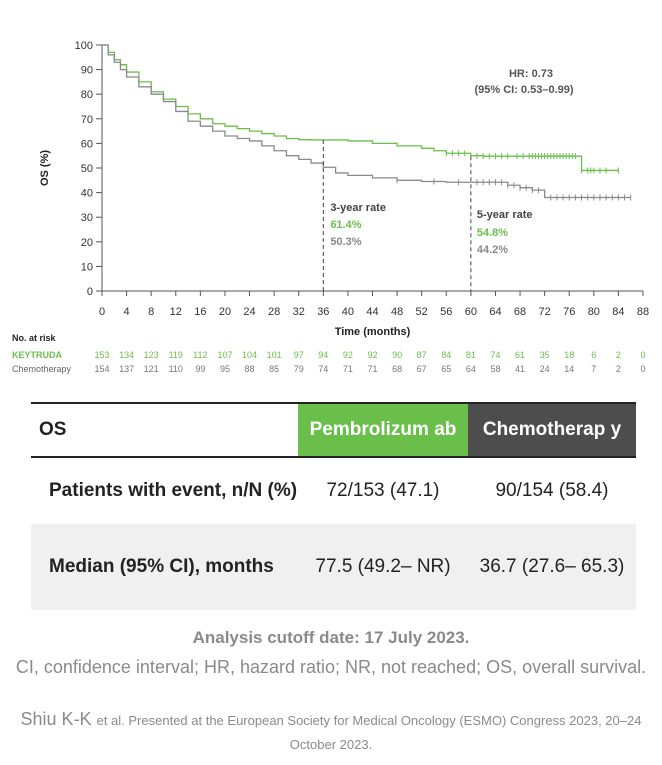 The height and width of the screenshot is (765, 662). Describe the element at coordinates (569, 355) in the screenshot. I see `risk-value-keytruda: 18` at that location.